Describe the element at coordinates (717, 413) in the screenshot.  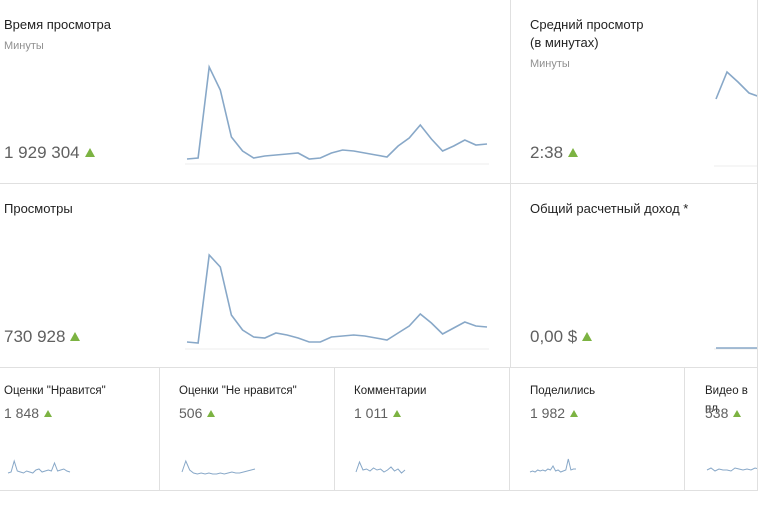
I see `metric-value-text: 538` at that location.